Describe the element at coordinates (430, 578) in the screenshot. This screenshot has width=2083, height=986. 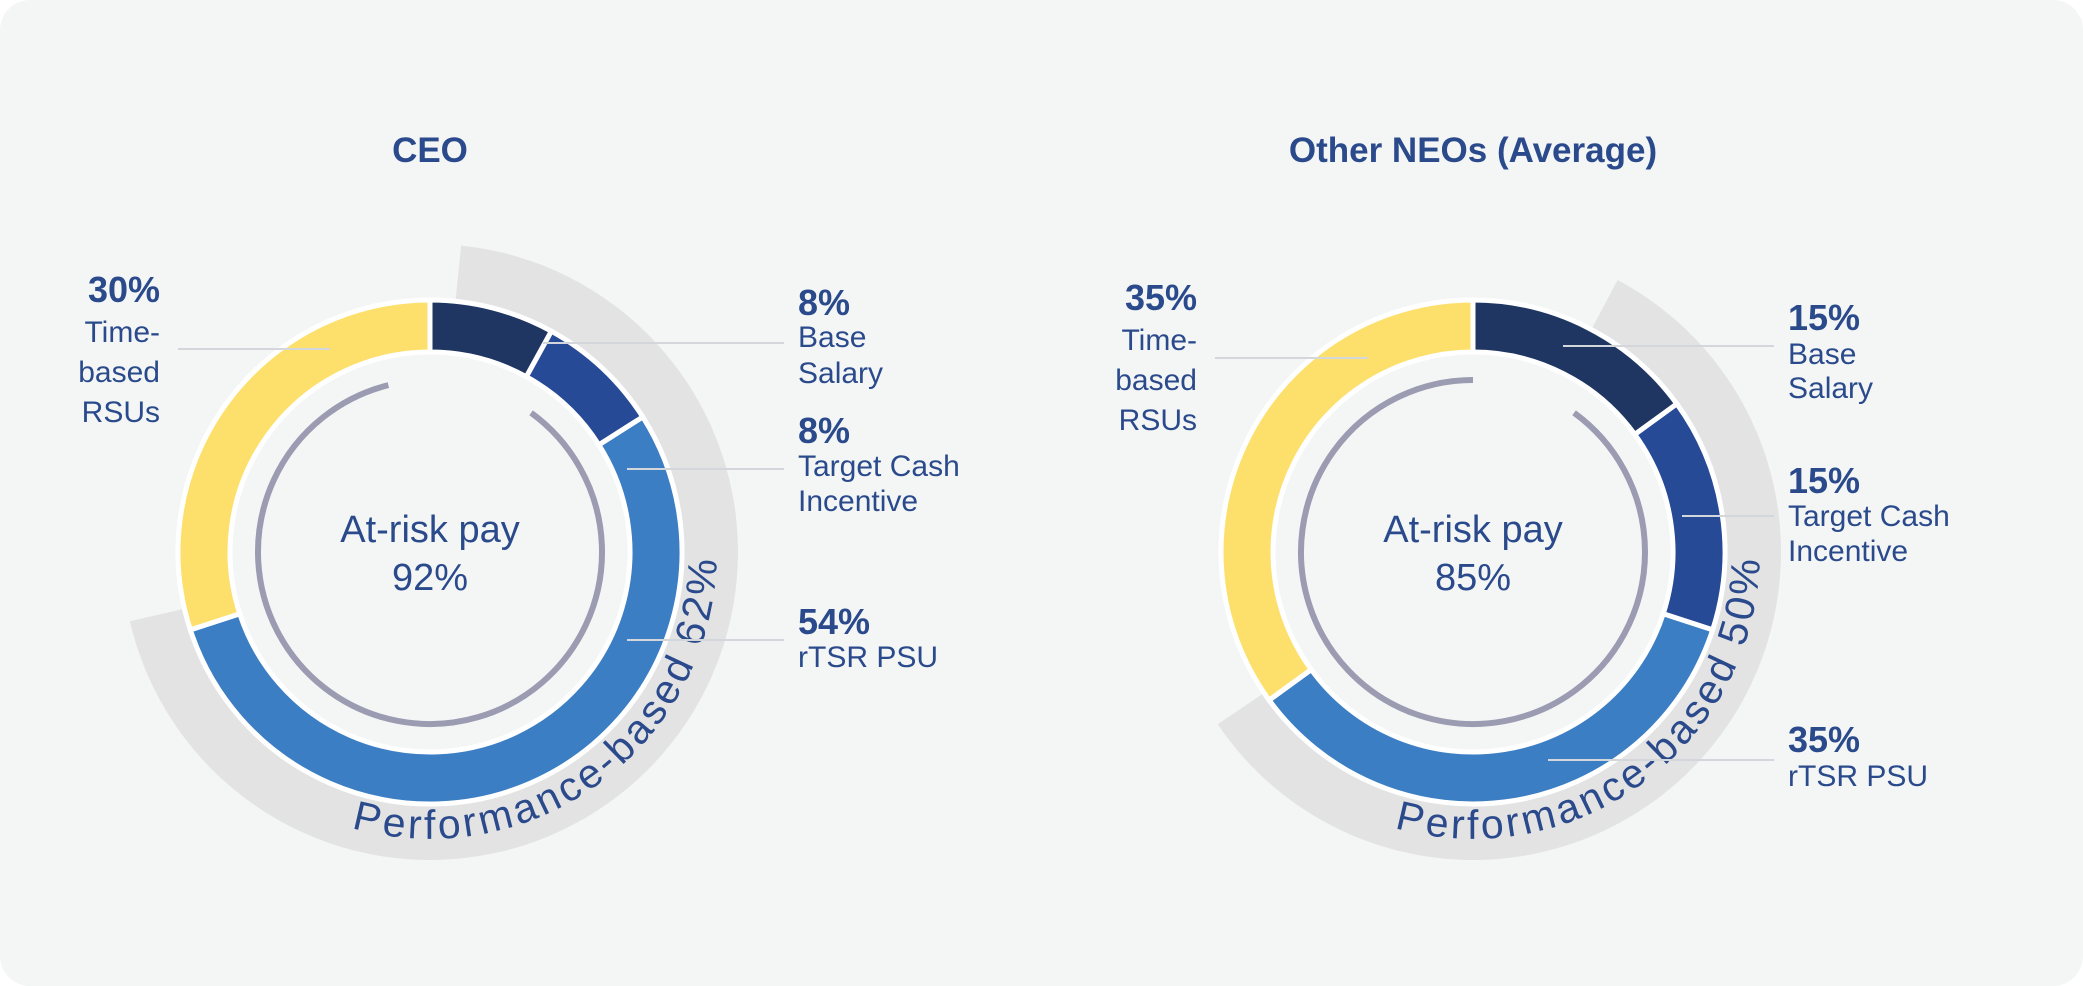
I see `center-value: 92%` at that location.